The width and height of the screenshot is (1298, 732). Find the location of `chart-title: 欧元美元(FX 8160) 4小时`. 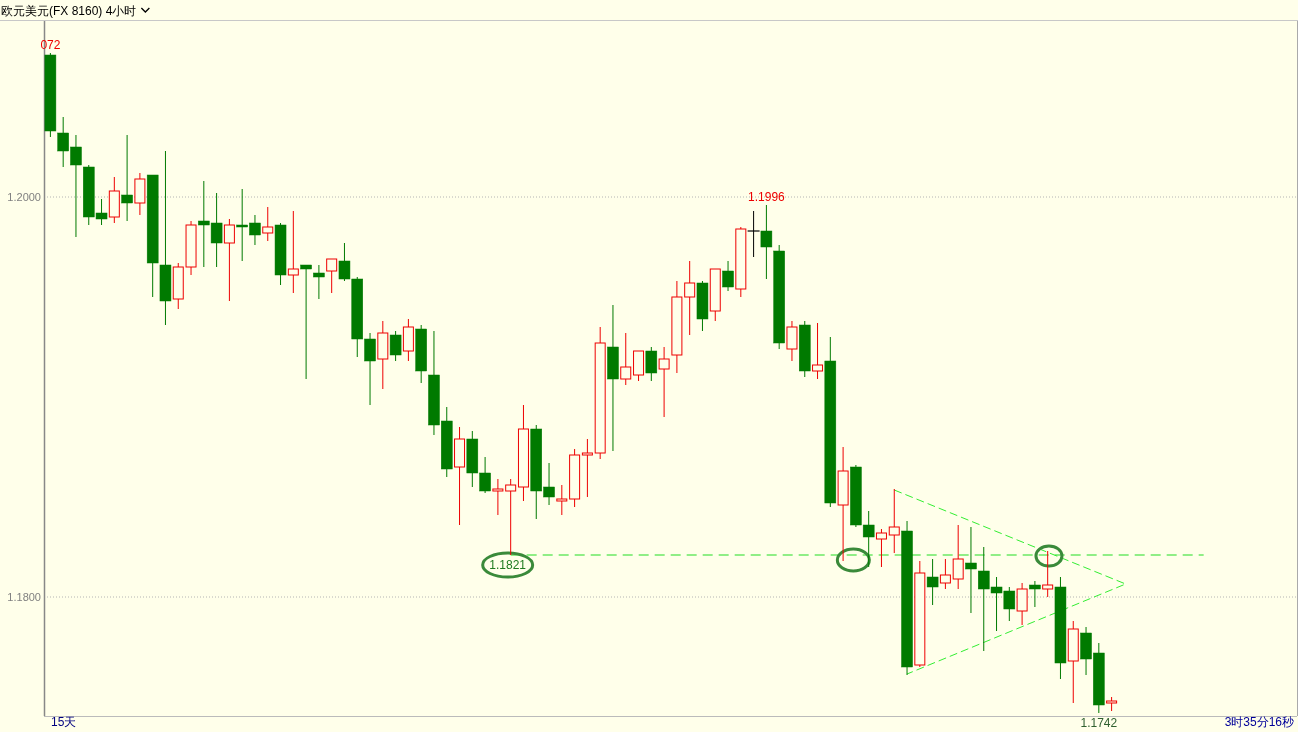

chart-title: 欧元美元(FX 8160) 4小时 is located at coordinates (69, 11).